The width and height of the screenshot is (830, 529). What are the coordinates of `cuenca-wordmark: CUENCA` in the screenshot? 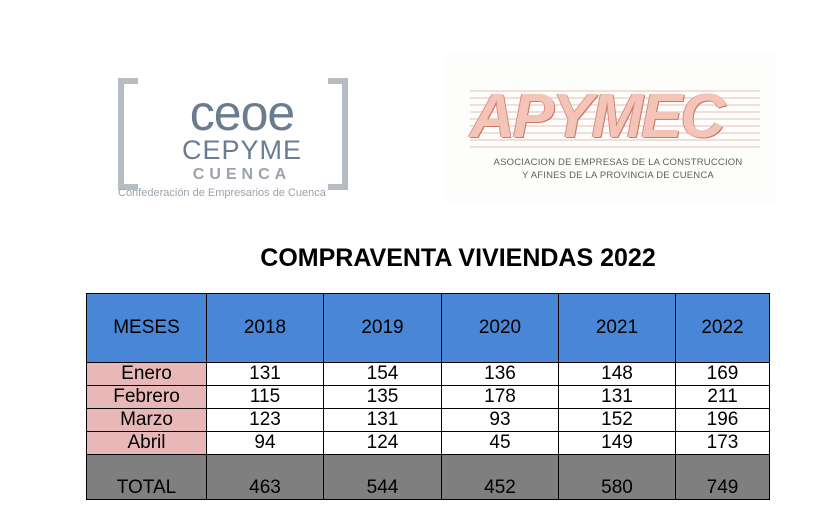 It's located at (242, 174).